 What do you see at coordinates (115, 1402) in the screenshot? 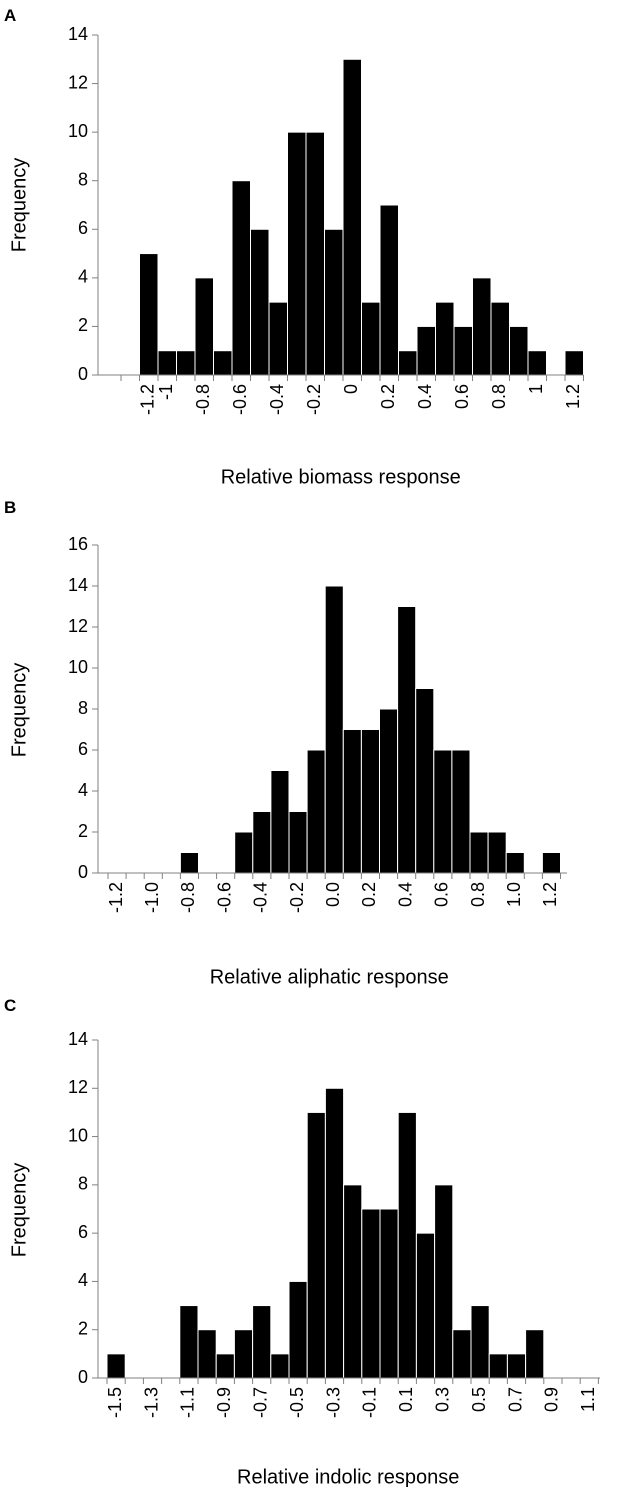
I see `x-tick-label: -1.5` at bounding box center [115, 1402].